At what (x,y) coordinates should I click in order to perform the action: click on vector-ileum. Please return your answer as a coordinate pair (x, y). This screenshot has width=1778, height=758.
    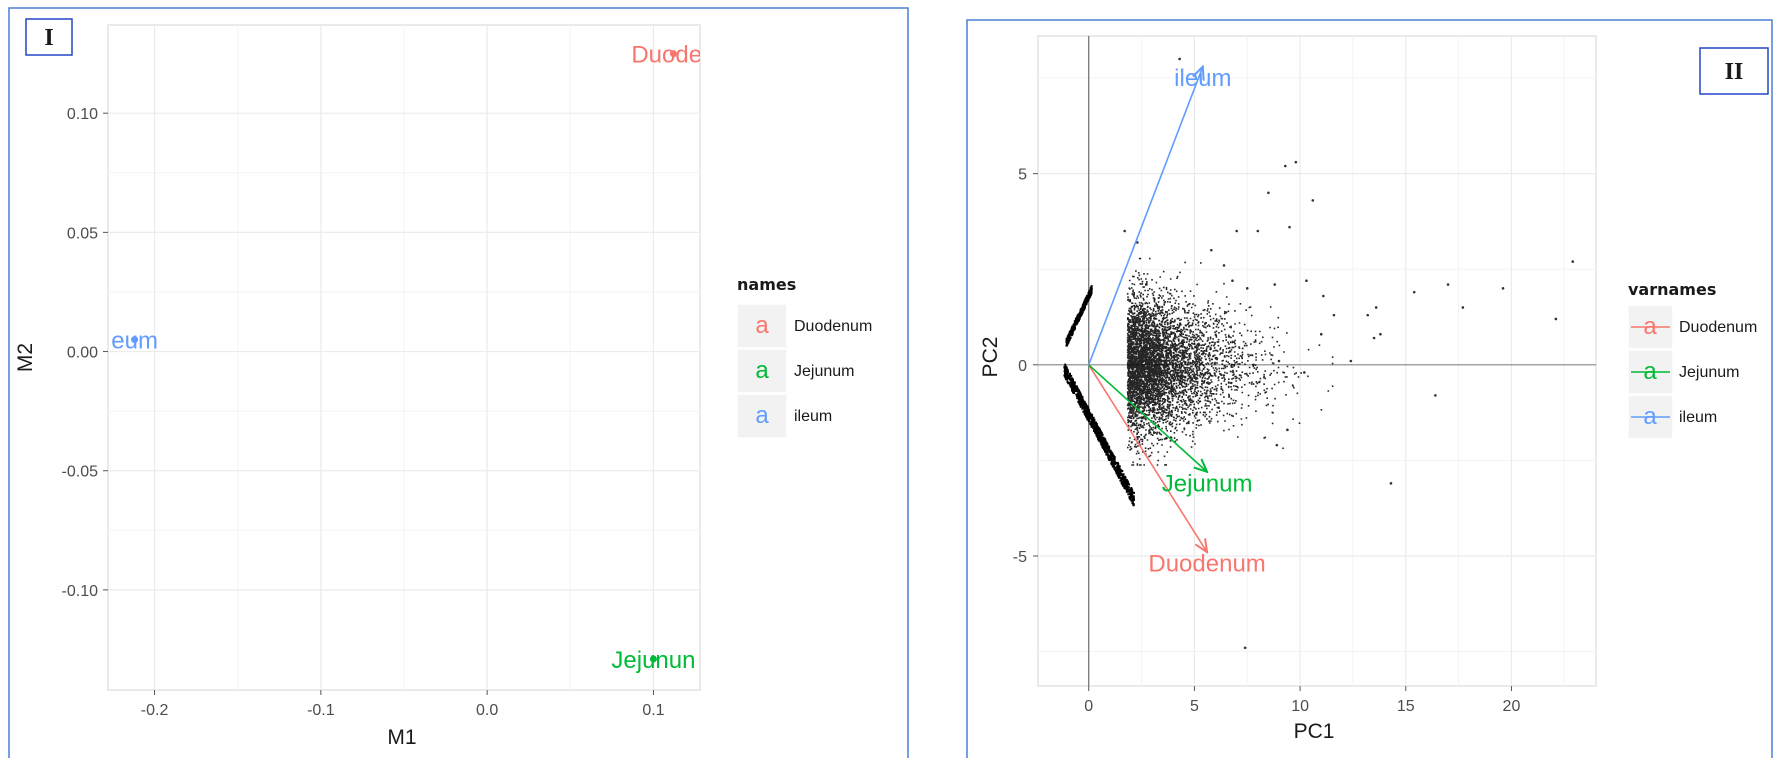
    Looking at the image, I should click on (1145, 216).